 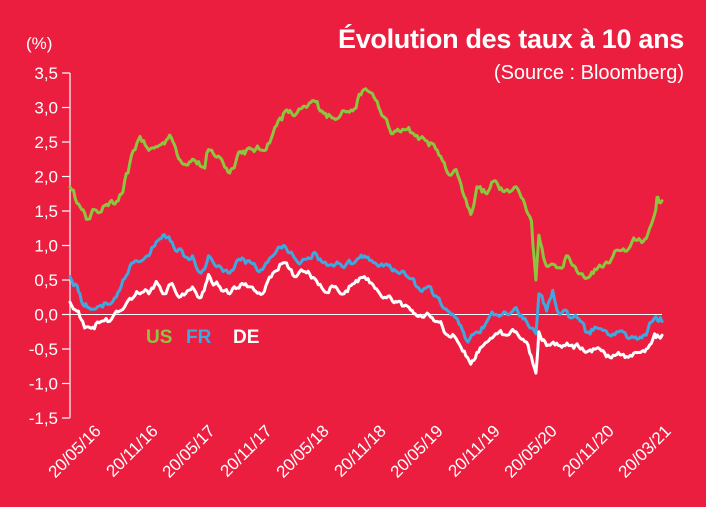 What do you see at coordinates (43, 384) in the screenshot?
I see `y-tick-label: -1,0` at bounding box center [43, 384].